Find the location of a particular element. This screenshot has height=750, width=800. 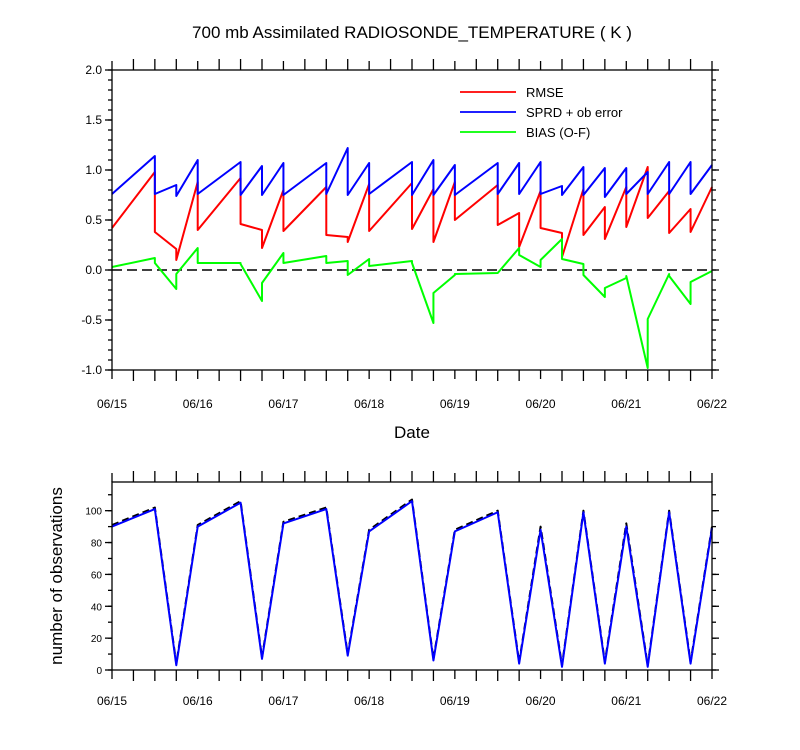

y-tick-label: 100 is located at coordinates (93, 512).